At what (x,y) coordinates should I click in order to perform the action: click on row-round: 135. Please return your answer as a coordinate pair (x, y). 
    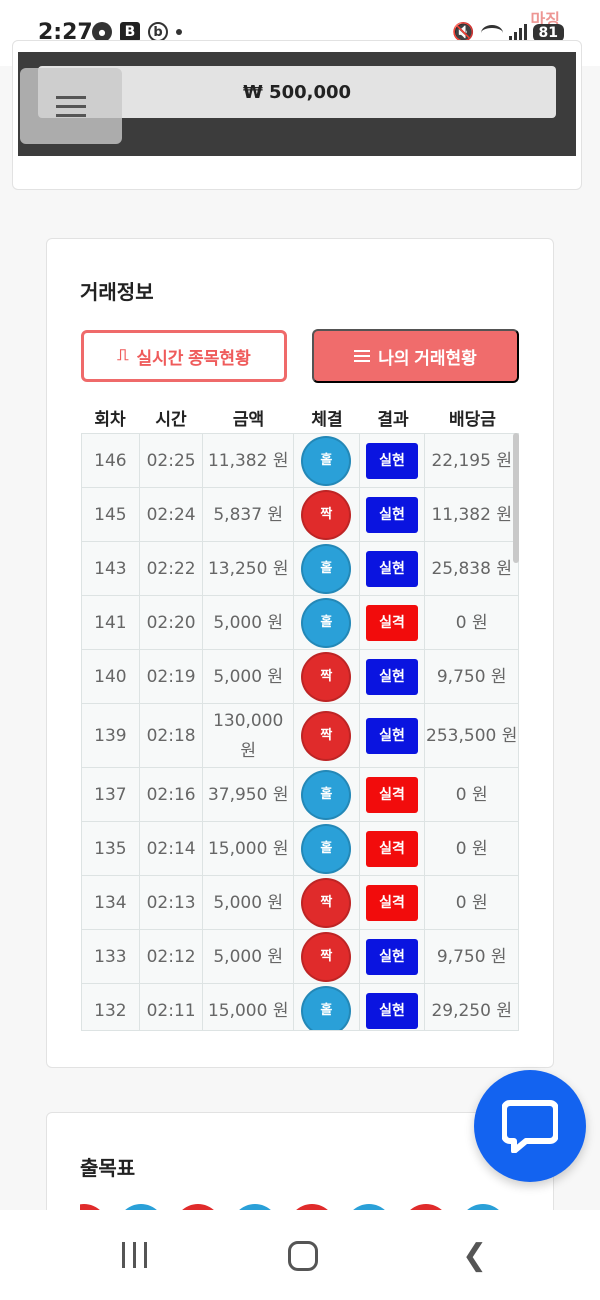
    Looking at the image, I should click on (111, 848).